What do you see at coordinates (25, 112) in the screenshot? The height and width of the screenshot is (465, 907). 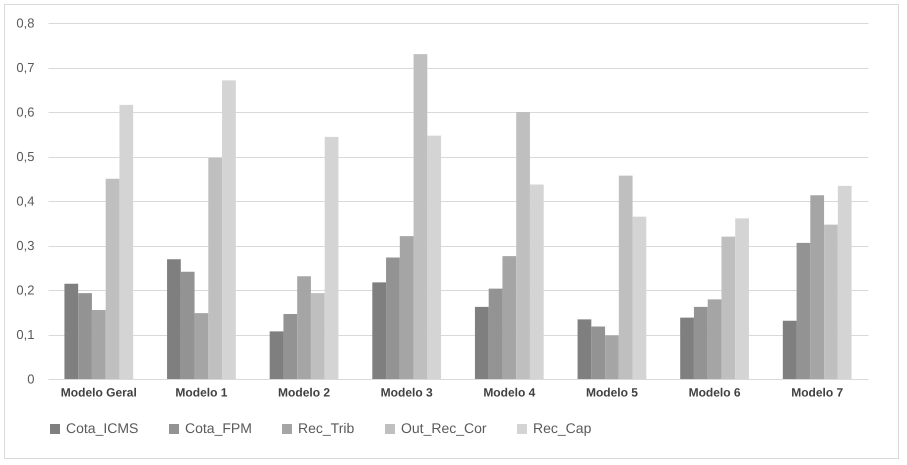 I see `y-tick-label: 0,6` at bounding box center [25, 112].